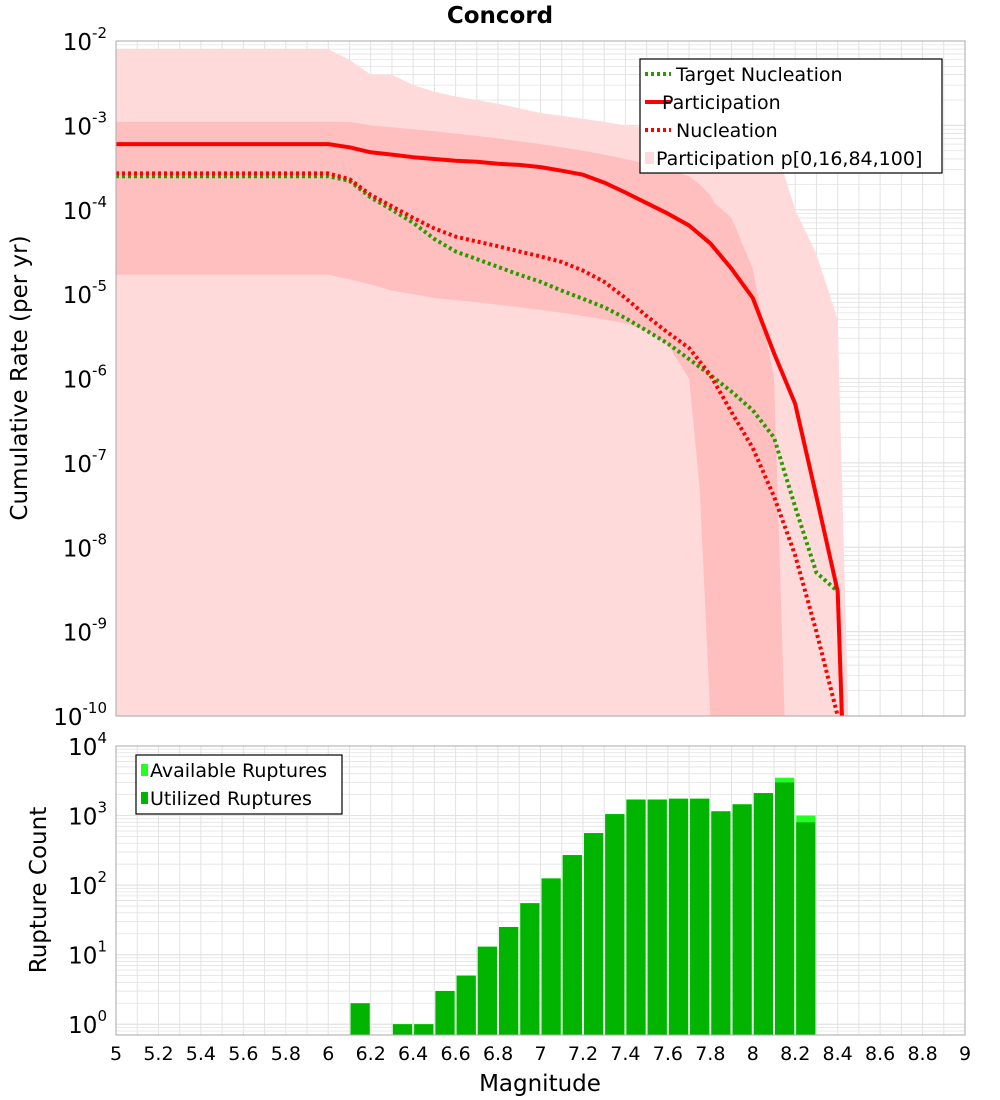 This screenshot has height=1100, width=1000. I want to click on bottom-legend: Available Ruptures Utilized Ruptures, so click(239, 784).